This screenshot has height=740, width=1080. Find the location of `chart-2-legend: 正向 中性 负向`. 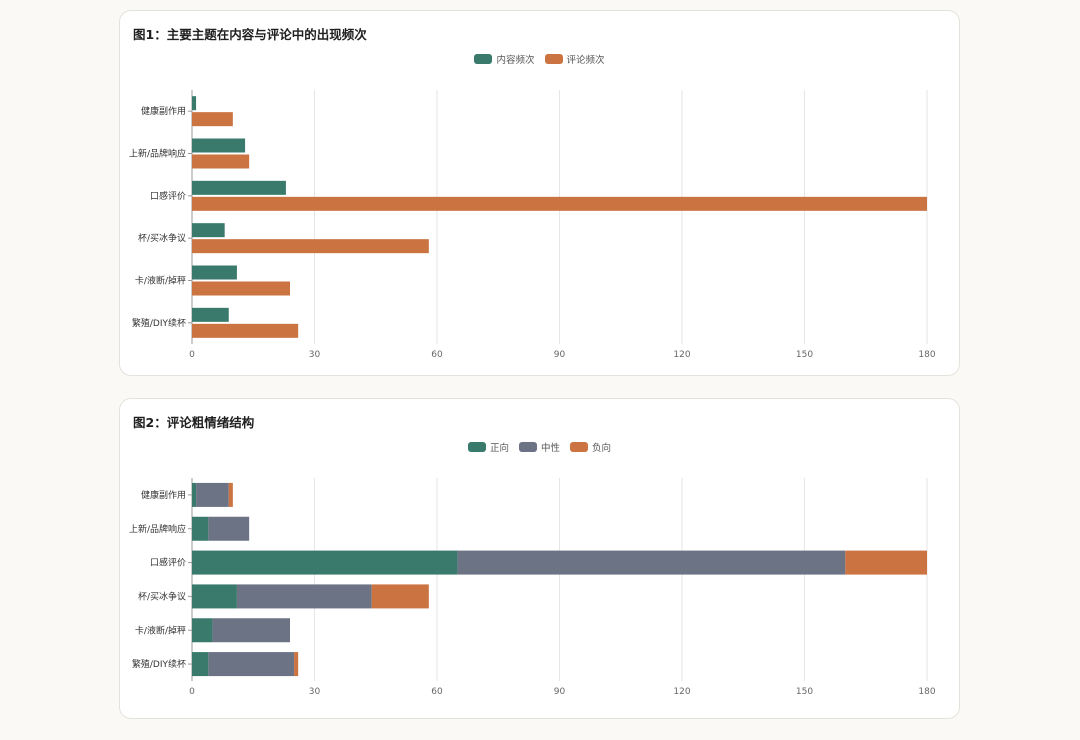

chart-2-legend: 正向 中性 负向 is located at coordinates (539, 447).